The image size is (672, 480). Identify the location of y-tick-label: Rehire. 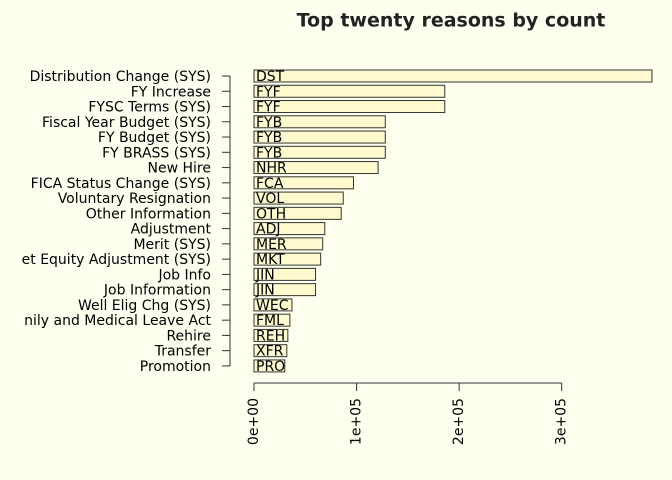
(188, 336).